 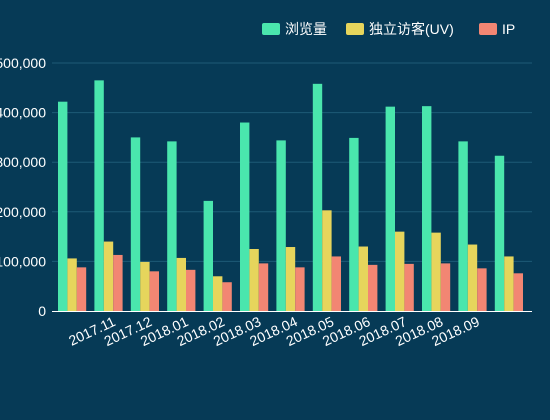 What do you see at coordinates (23, 261) in the screenshot?
I see `y-tick-label: 100,000` at bounding box center [23, 261].